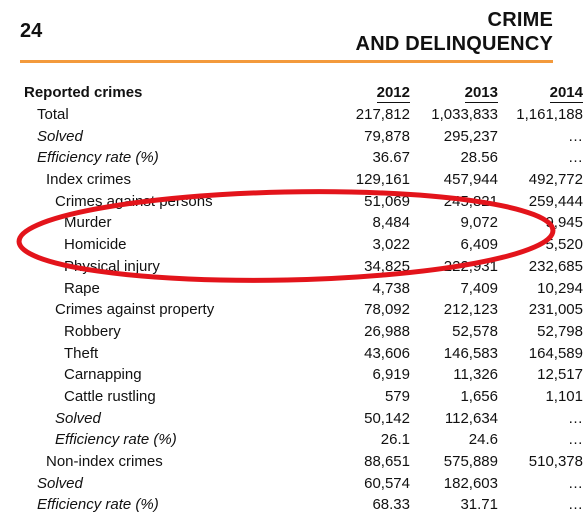 Image resolution: width=587 pixels, height=520 pixels. I want to click on table-row: Carnapping 6,919 11,326 12,517, so click(303, 375).